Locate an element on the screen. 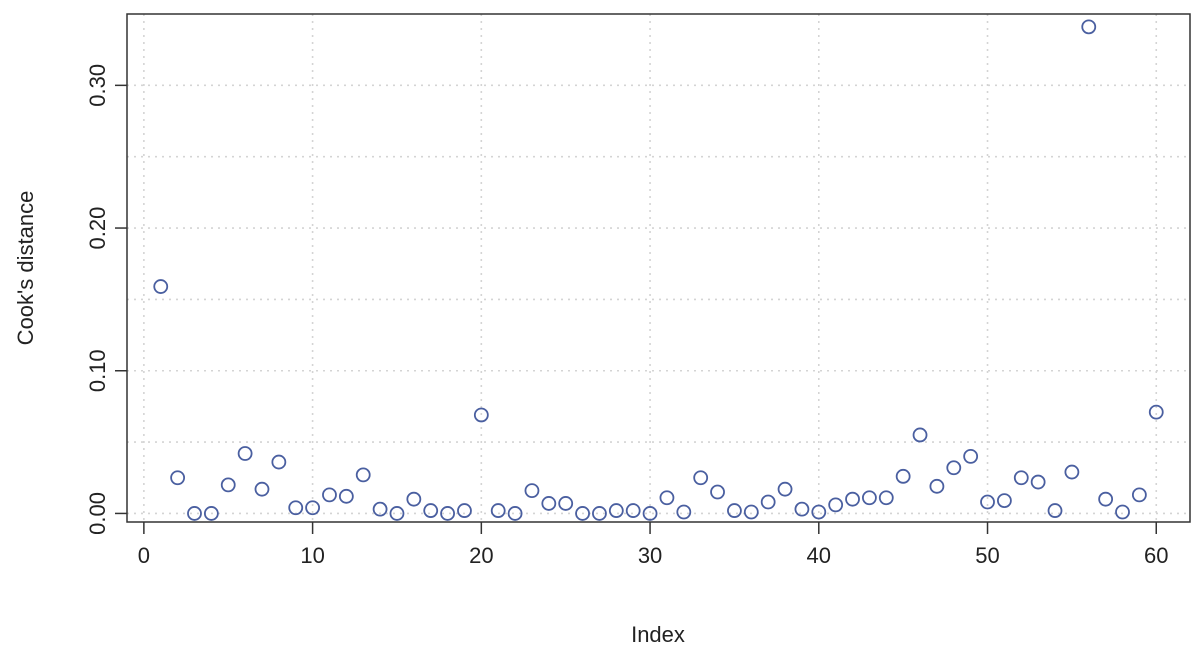 The width and height of the screenshot is (1191, 651). x-tick-label: 50 is located at coordinates (987, 555).